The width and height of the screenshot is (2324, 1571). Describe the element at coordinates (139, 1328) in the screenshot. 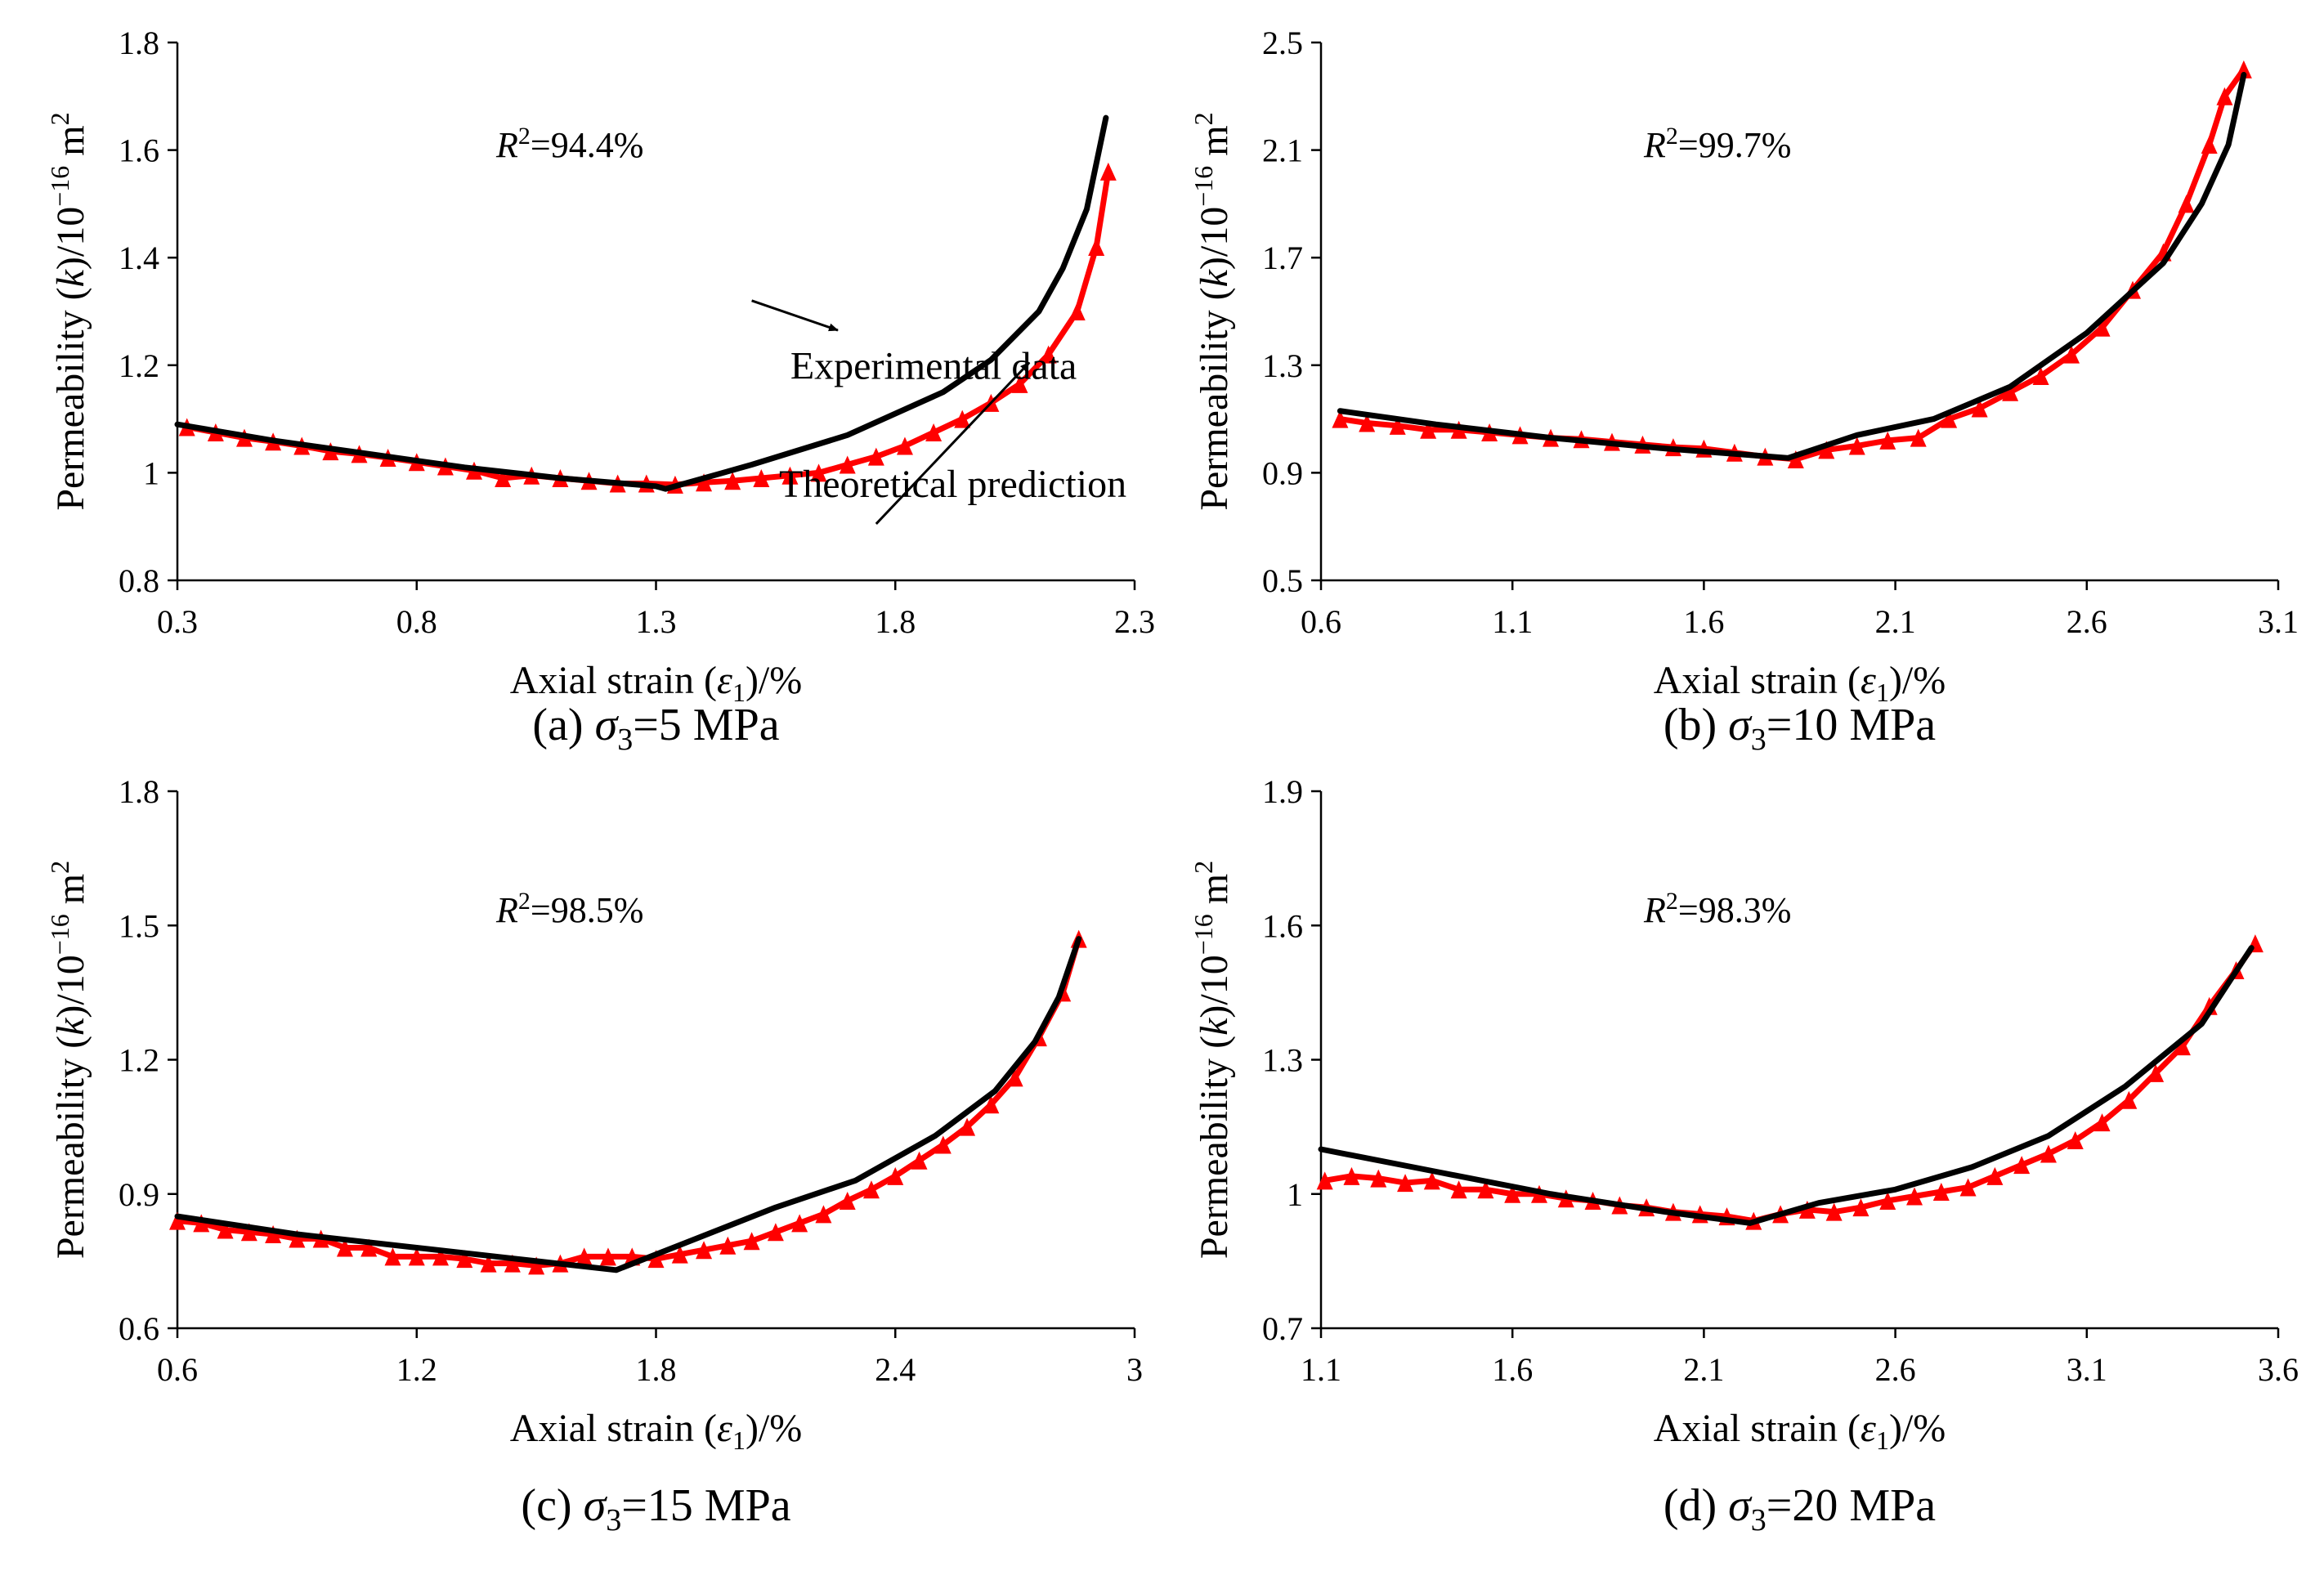

I see `y-tick-label: 0.6` at that location.